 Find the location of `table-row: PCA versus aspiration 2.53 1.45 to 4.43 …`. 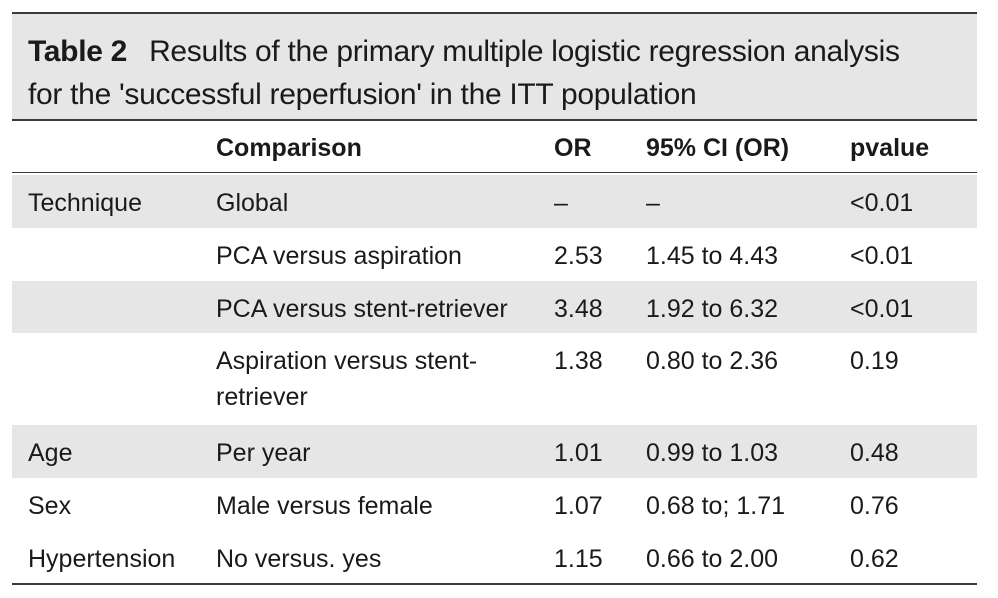

table-row: PCA versus aspiration 2.53 1.45 to 4.43 … is located at coordinates (494, 254).